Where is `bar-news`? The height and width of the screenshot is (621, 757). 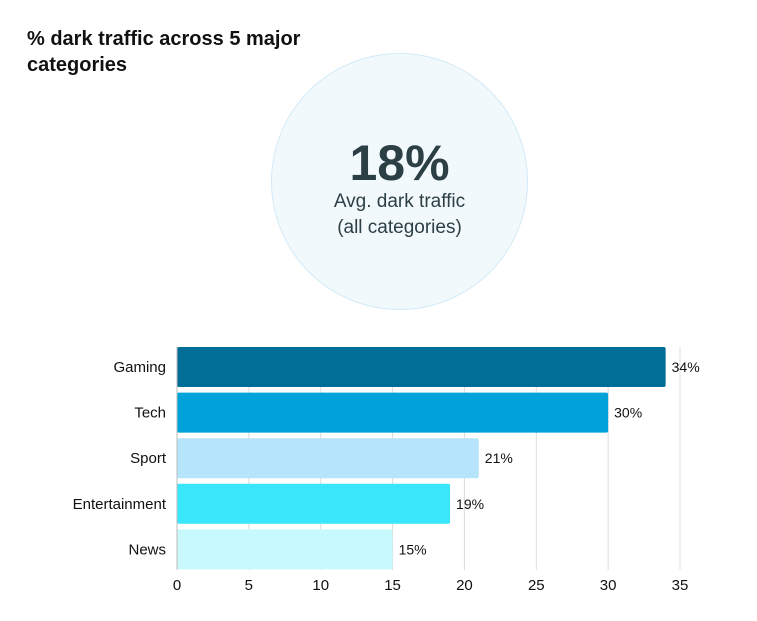 bar-news is located at coordinates (285, 549).